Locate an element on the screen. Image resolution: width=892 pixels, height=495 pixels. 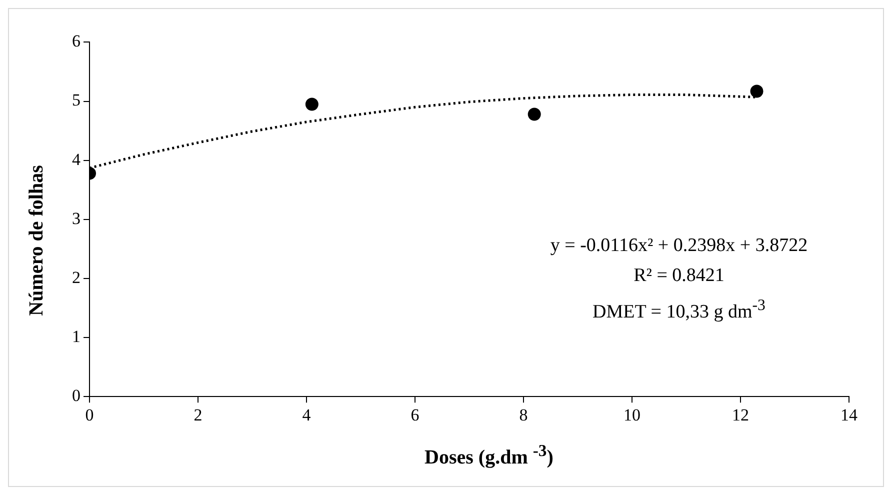
y-tick-label: 1 is located at coordinates (76, 336).